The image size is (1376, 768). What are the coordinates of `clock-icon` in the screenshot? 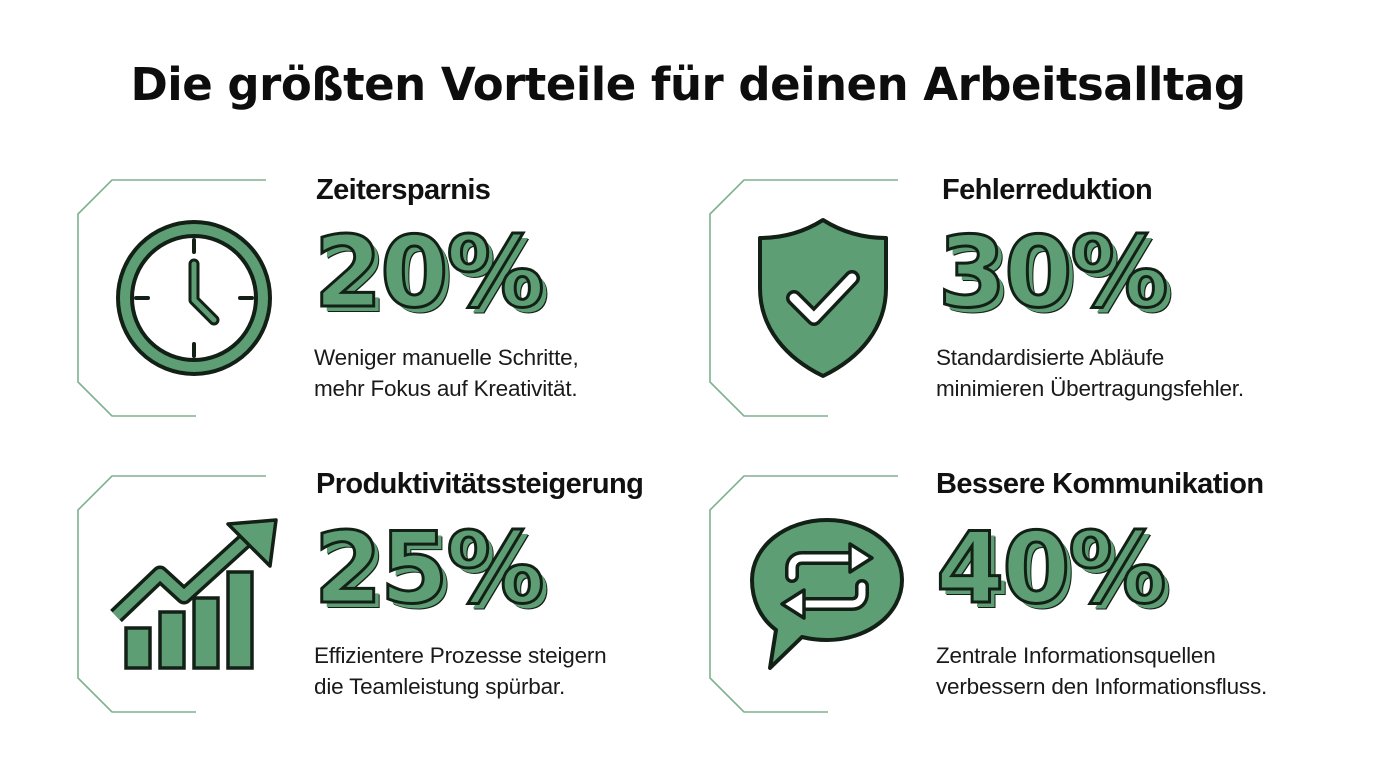 It's located at (194, 298).